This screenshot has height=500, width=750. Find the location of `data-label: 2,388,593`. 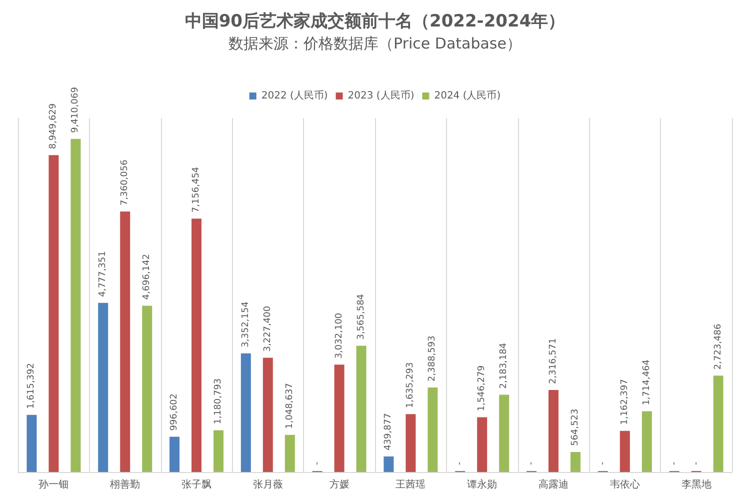

data-label: 2,388,593 is located at coordinates (433, 359).